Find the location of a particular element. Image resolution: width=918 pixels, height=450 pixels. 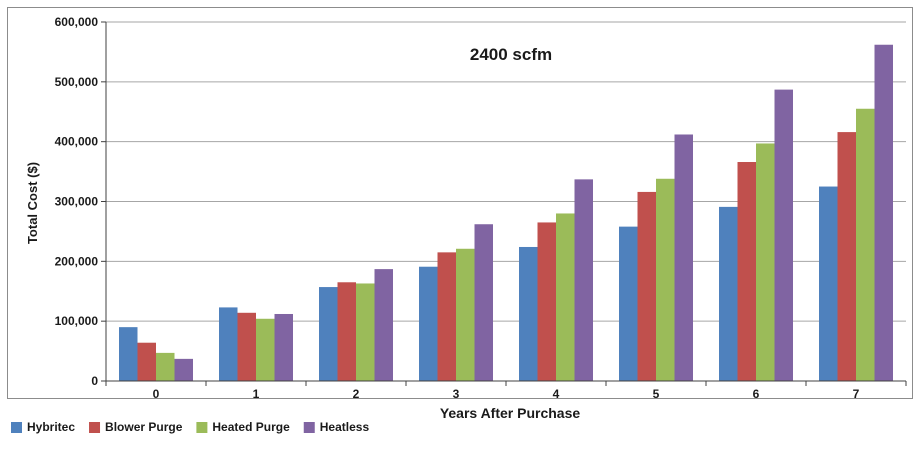

y-axis-label: Total Cost ($) is located at coordinates (32, 203).